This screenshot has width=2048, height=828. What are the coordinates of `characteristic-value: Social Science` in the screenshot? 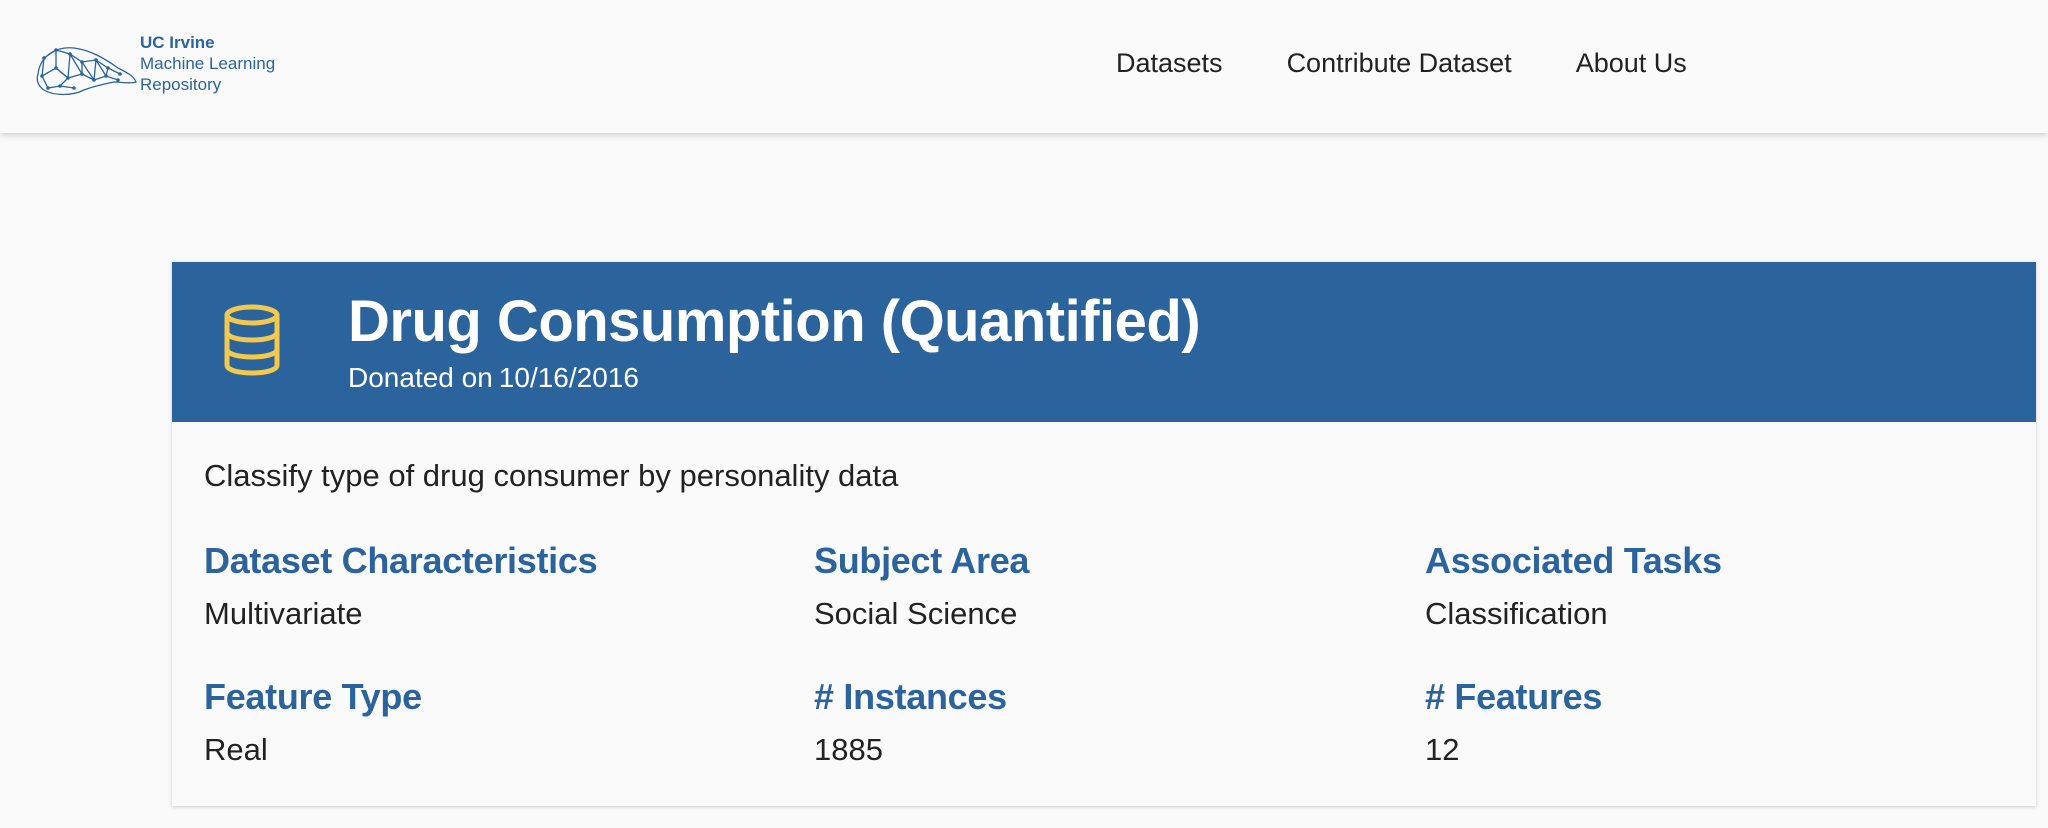 It's located at (916, 613).